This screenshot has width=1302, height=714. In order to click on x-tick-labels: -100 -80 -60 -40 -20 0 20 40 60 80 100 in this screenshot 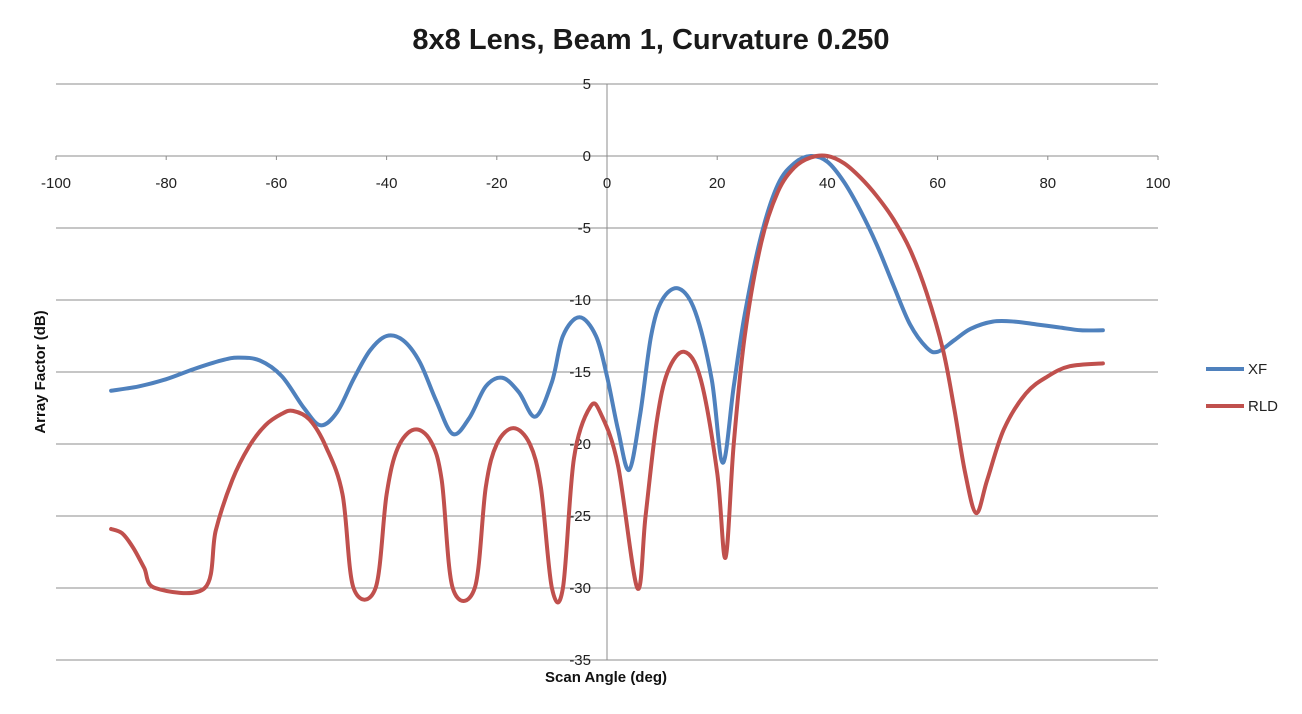, I will do `click(606, 183)`.